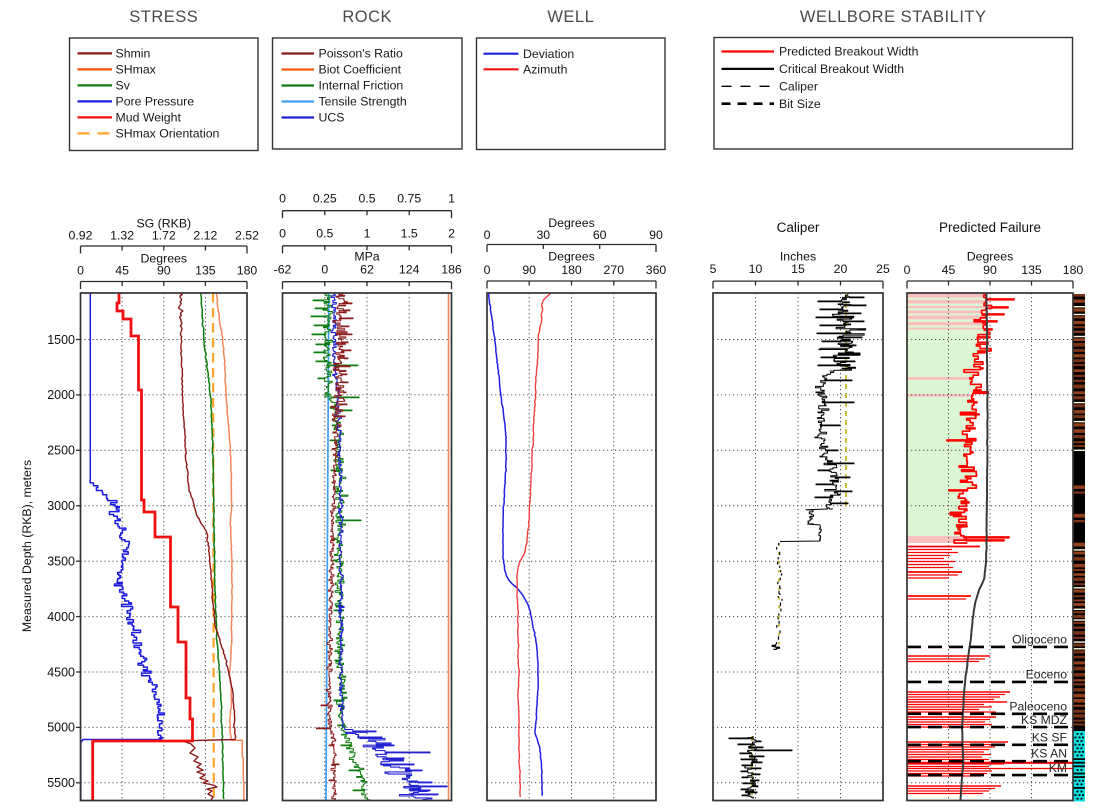 This screenshot has height=811, width=1095. Describe the element at coordinates (798, 257) in the screenshot. I see `svg-text: Inches` at that location.